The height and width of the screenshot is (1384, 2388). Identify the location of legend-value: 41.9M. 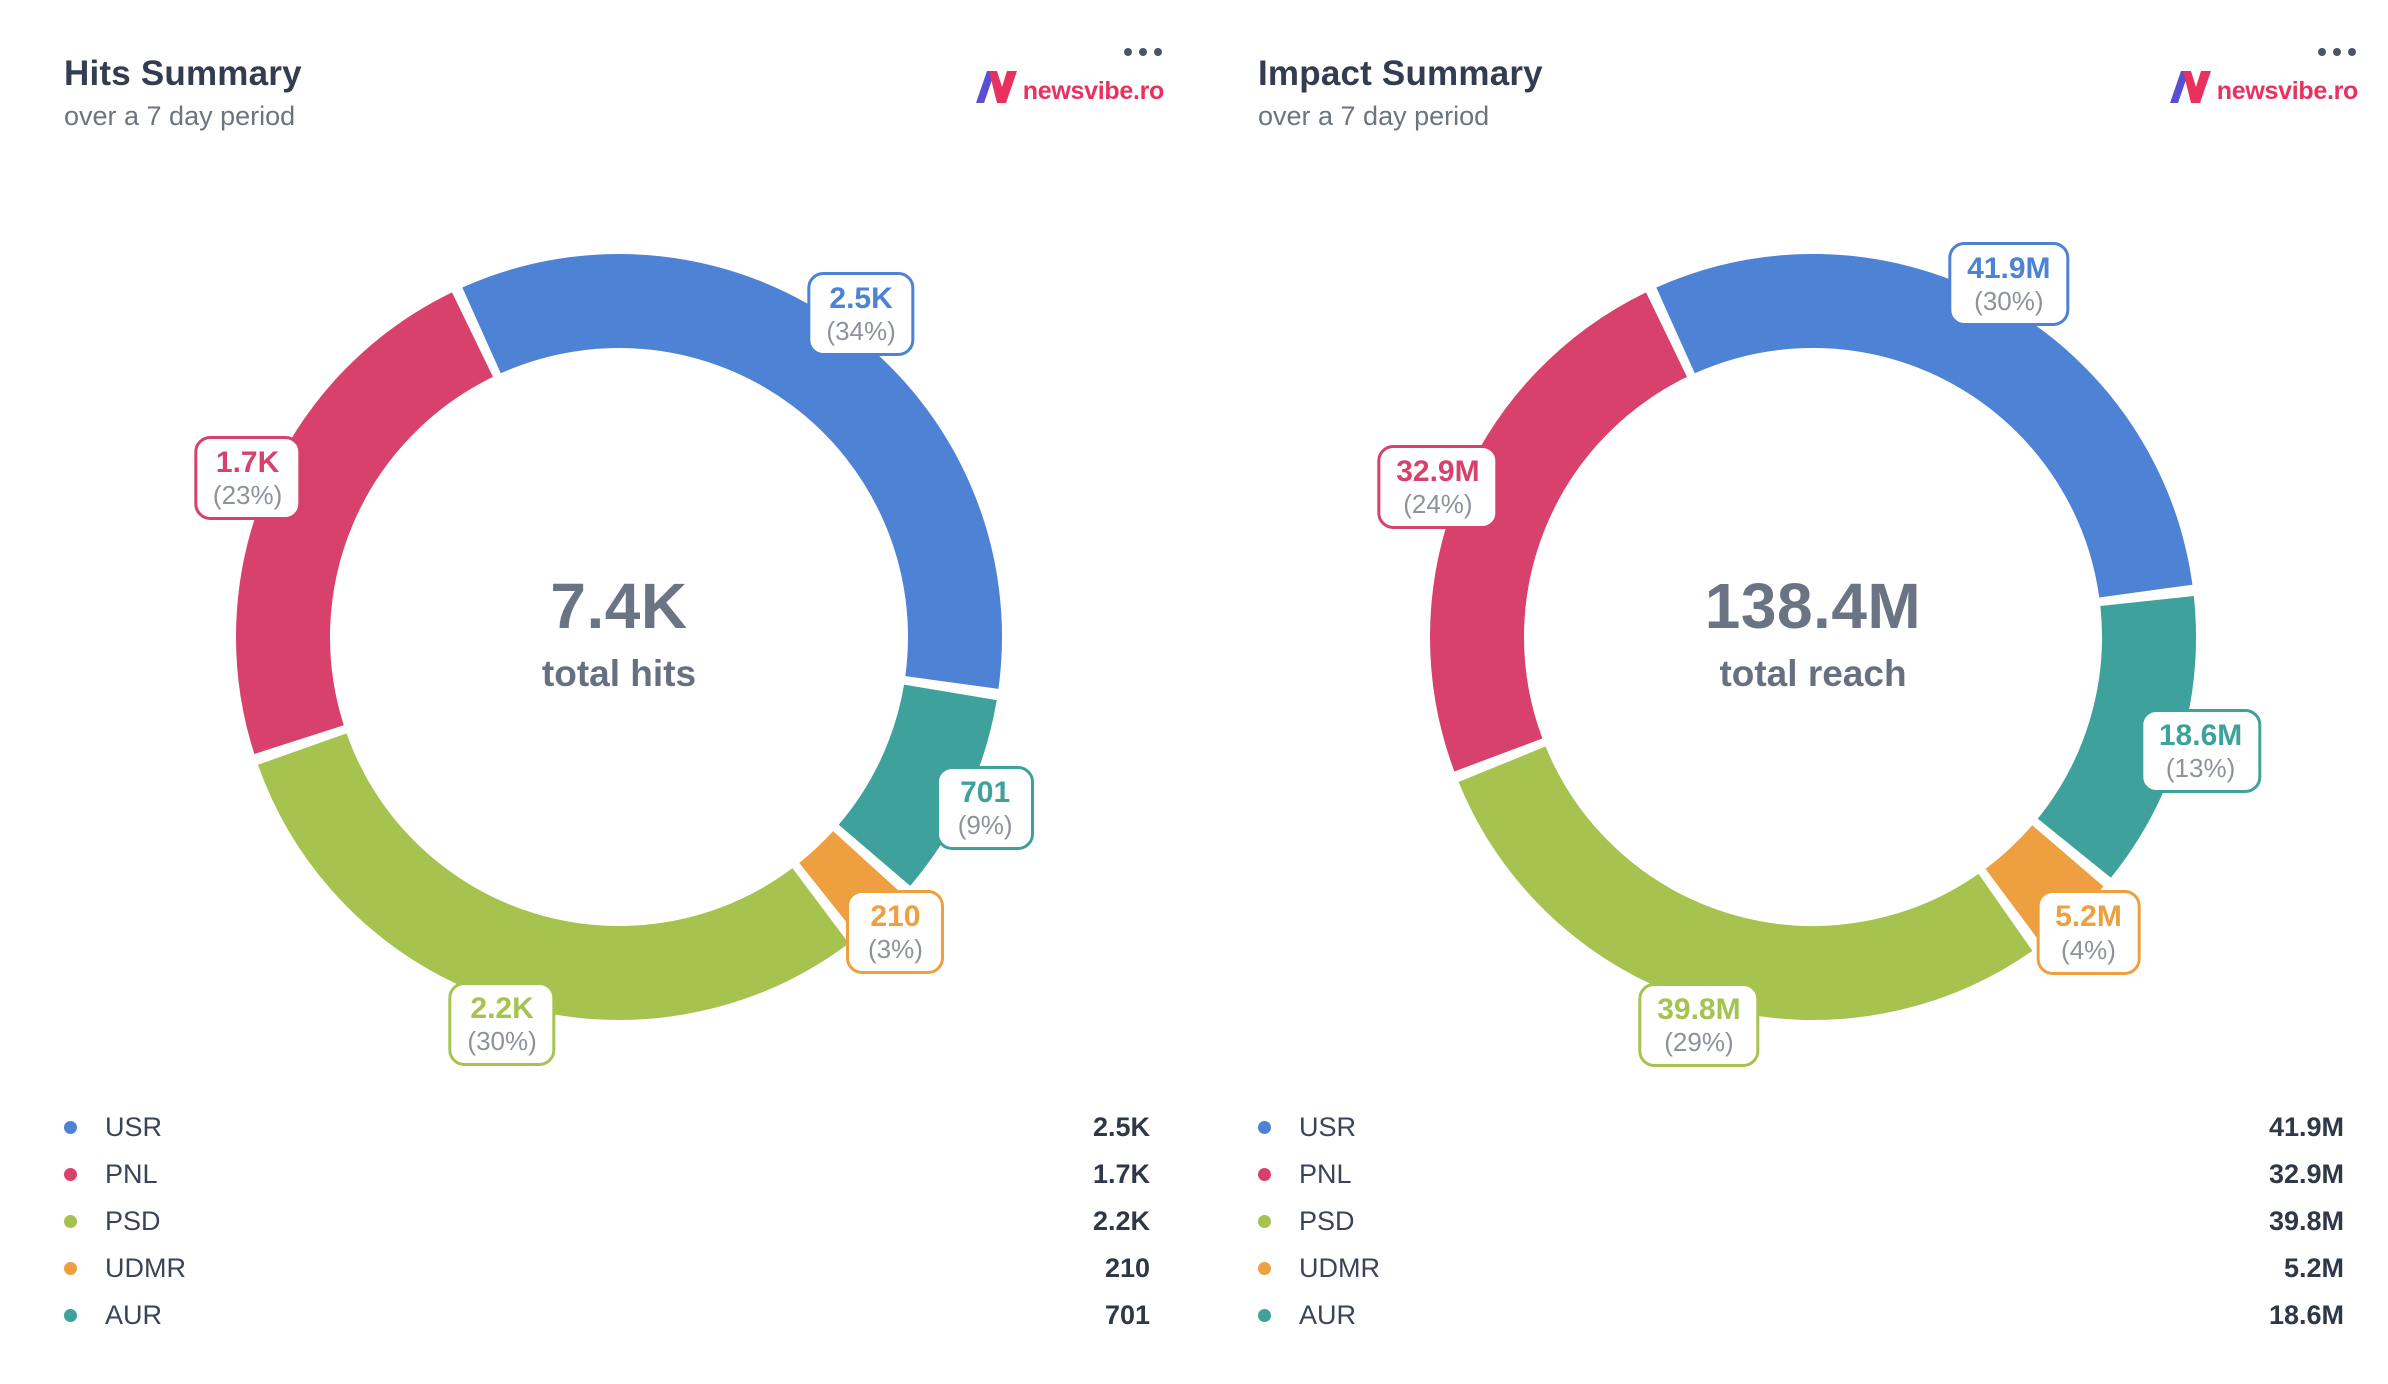
(2306, 1127).